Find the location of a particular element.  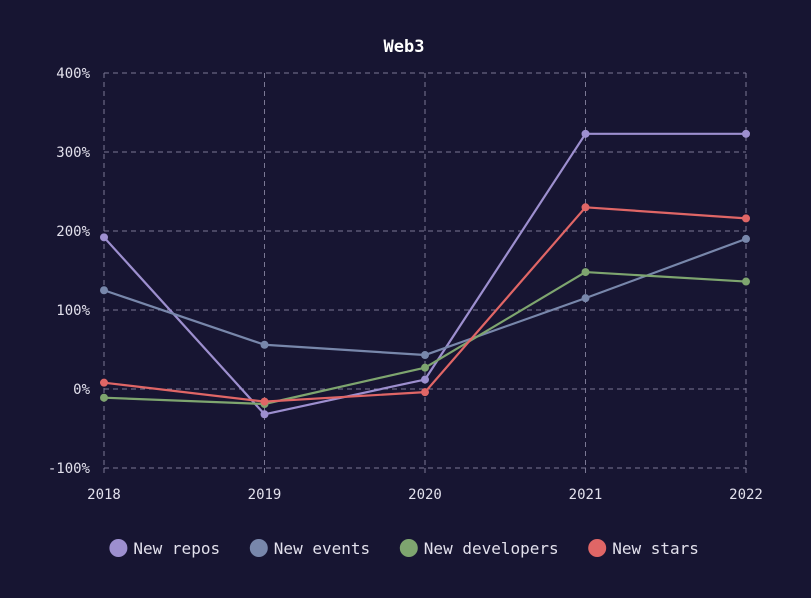

y-tick-label: -100% is located at coordinates (69, 469).